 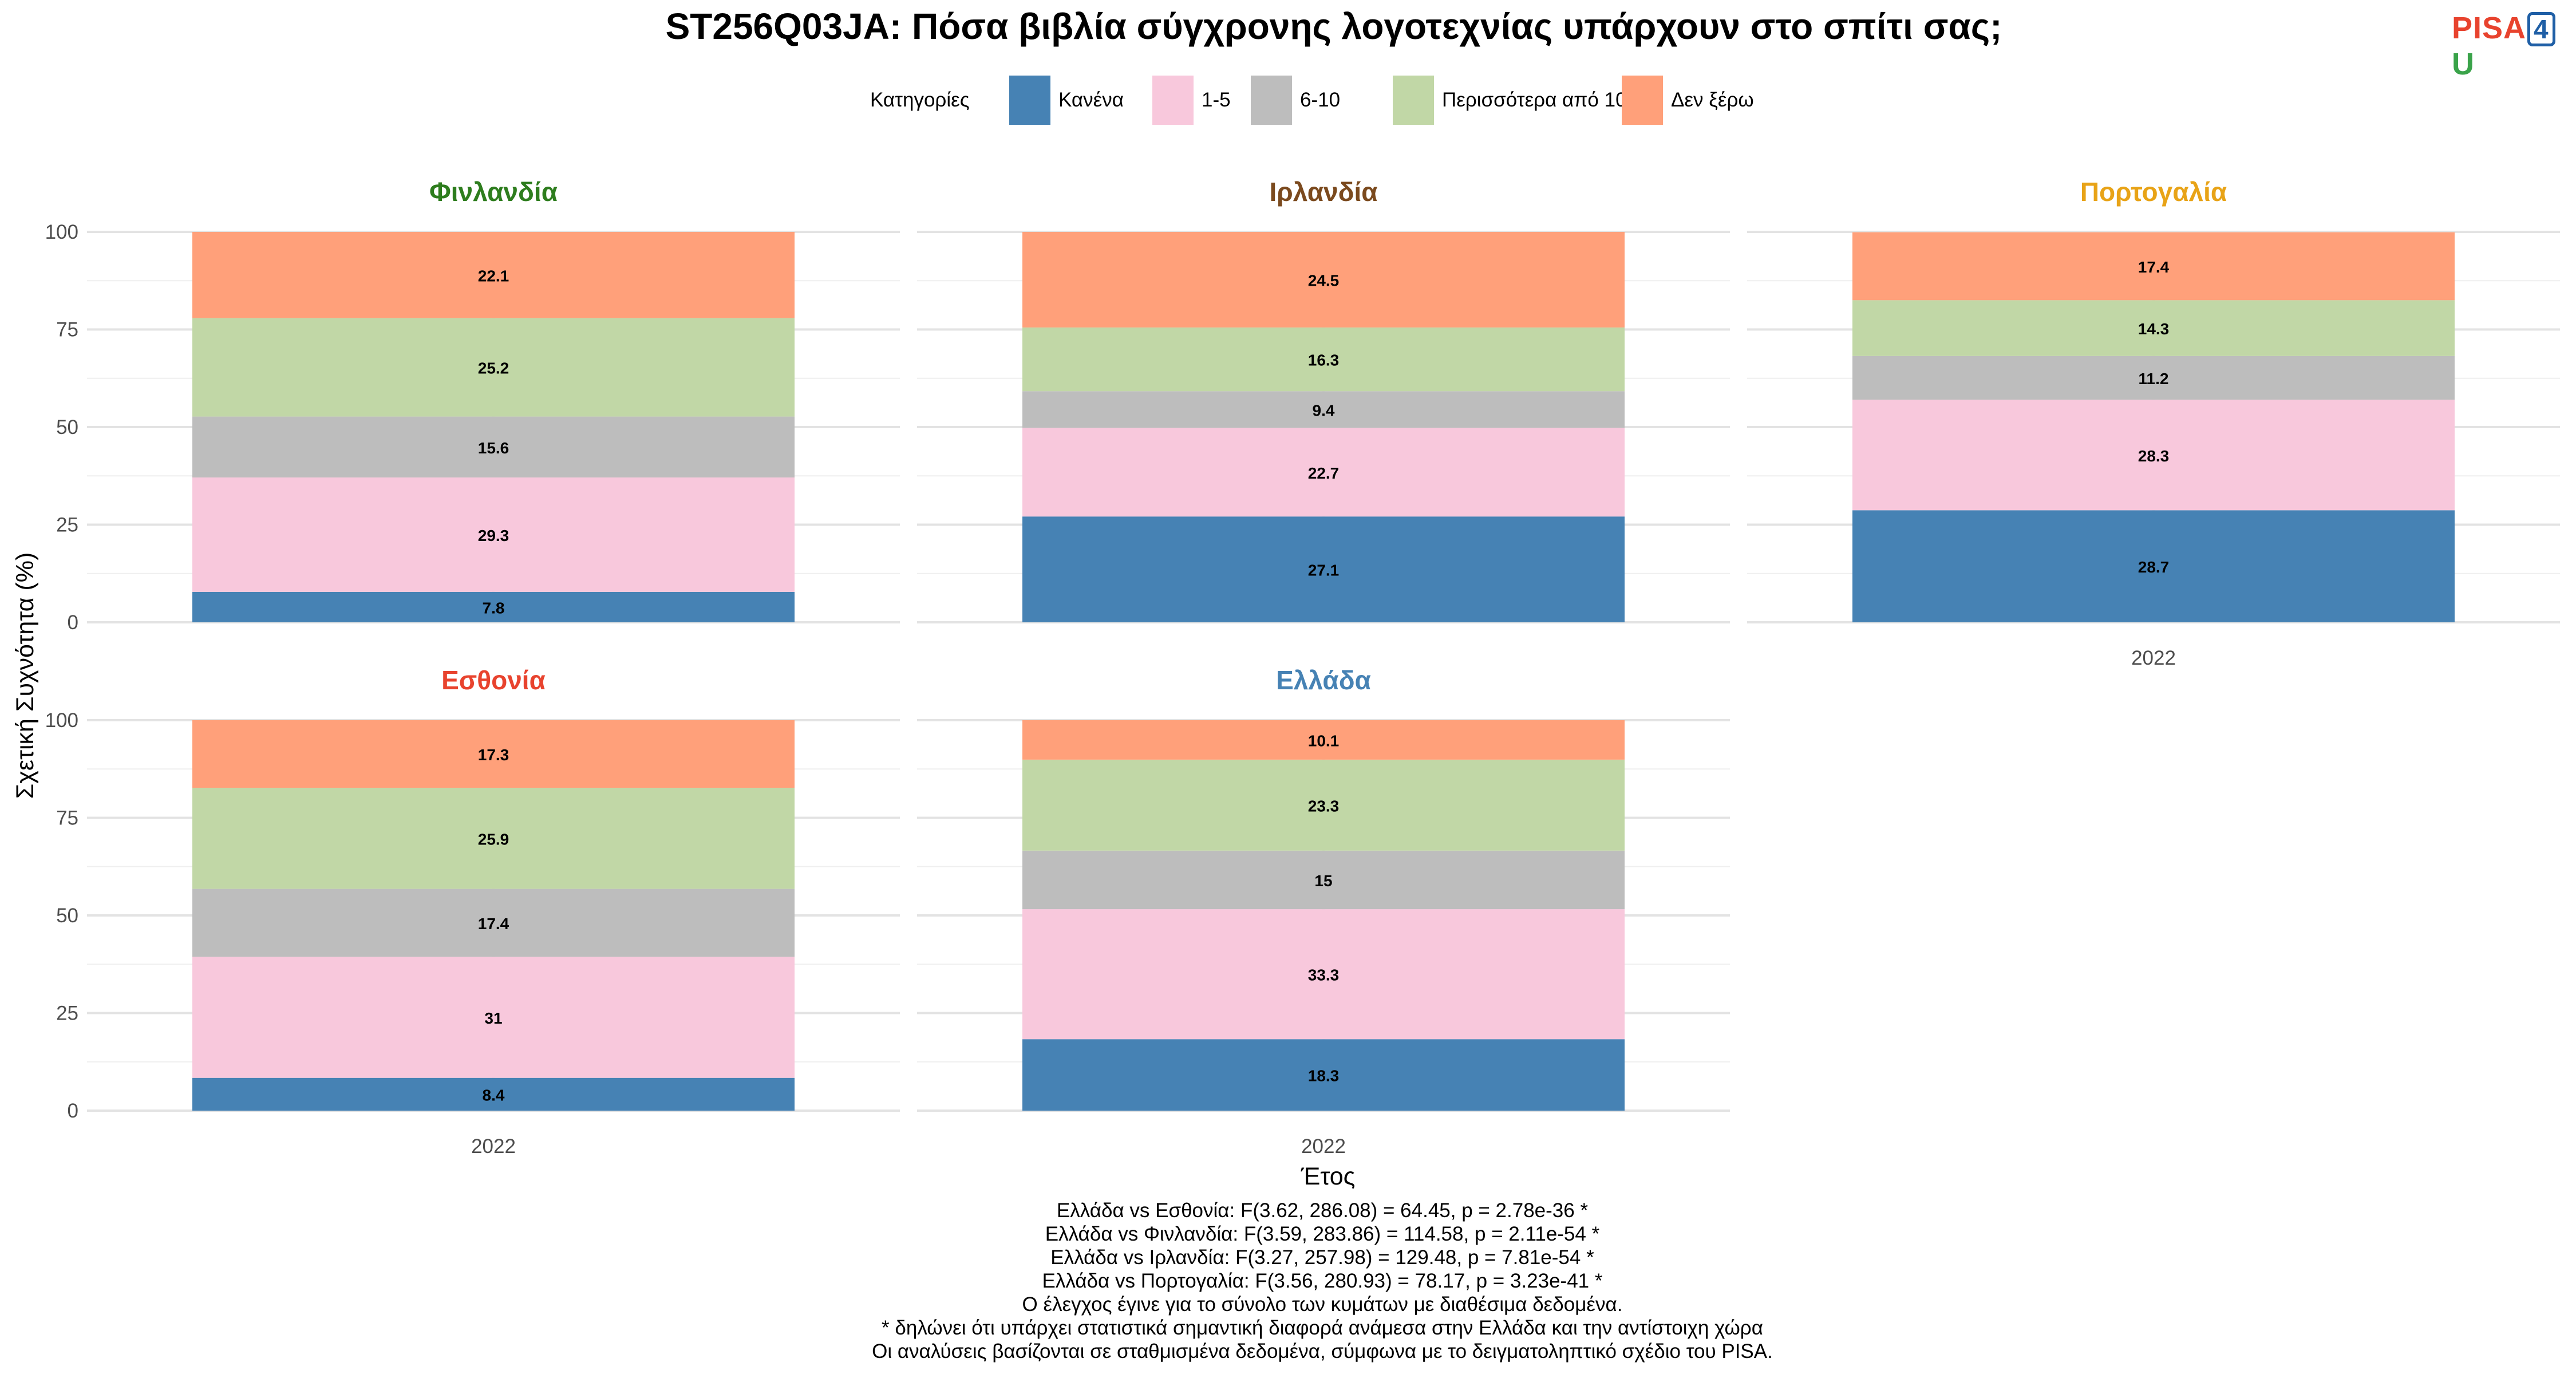 I want to click on facet-title: Εσθονία, so click(x=493, y=680).